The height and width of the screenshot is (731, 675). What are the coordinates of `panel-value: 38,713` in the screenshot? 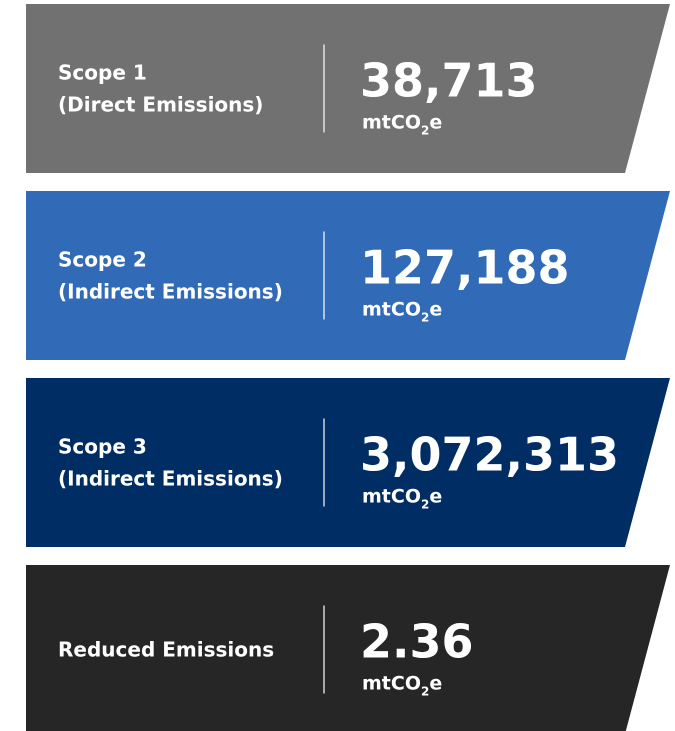 It's located at (449, 81).